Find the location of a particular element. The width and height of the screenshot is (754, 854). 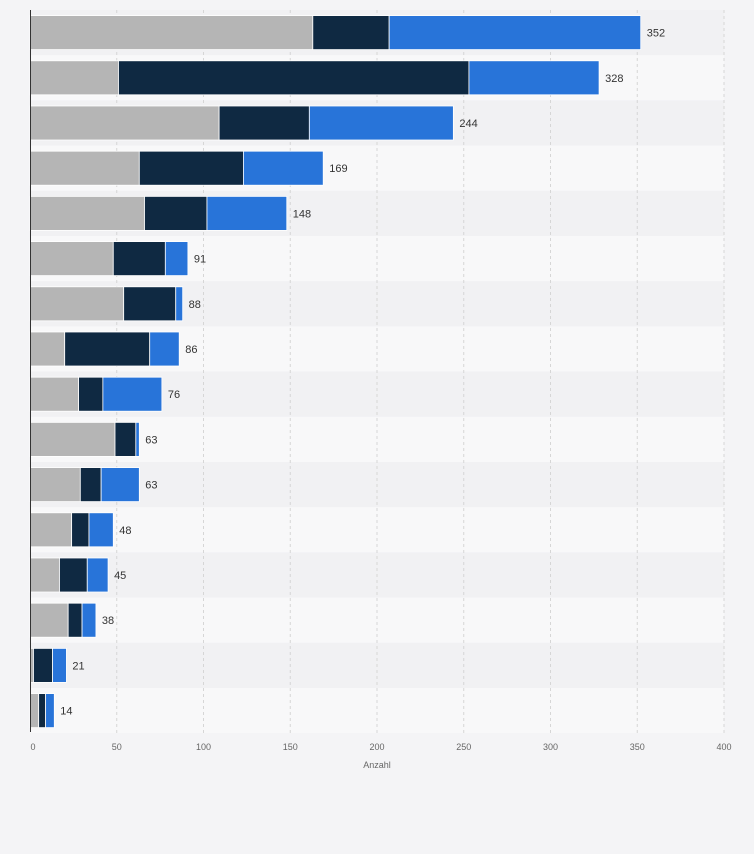

x-tick-label: 150 is located at coordinates (290, 747).